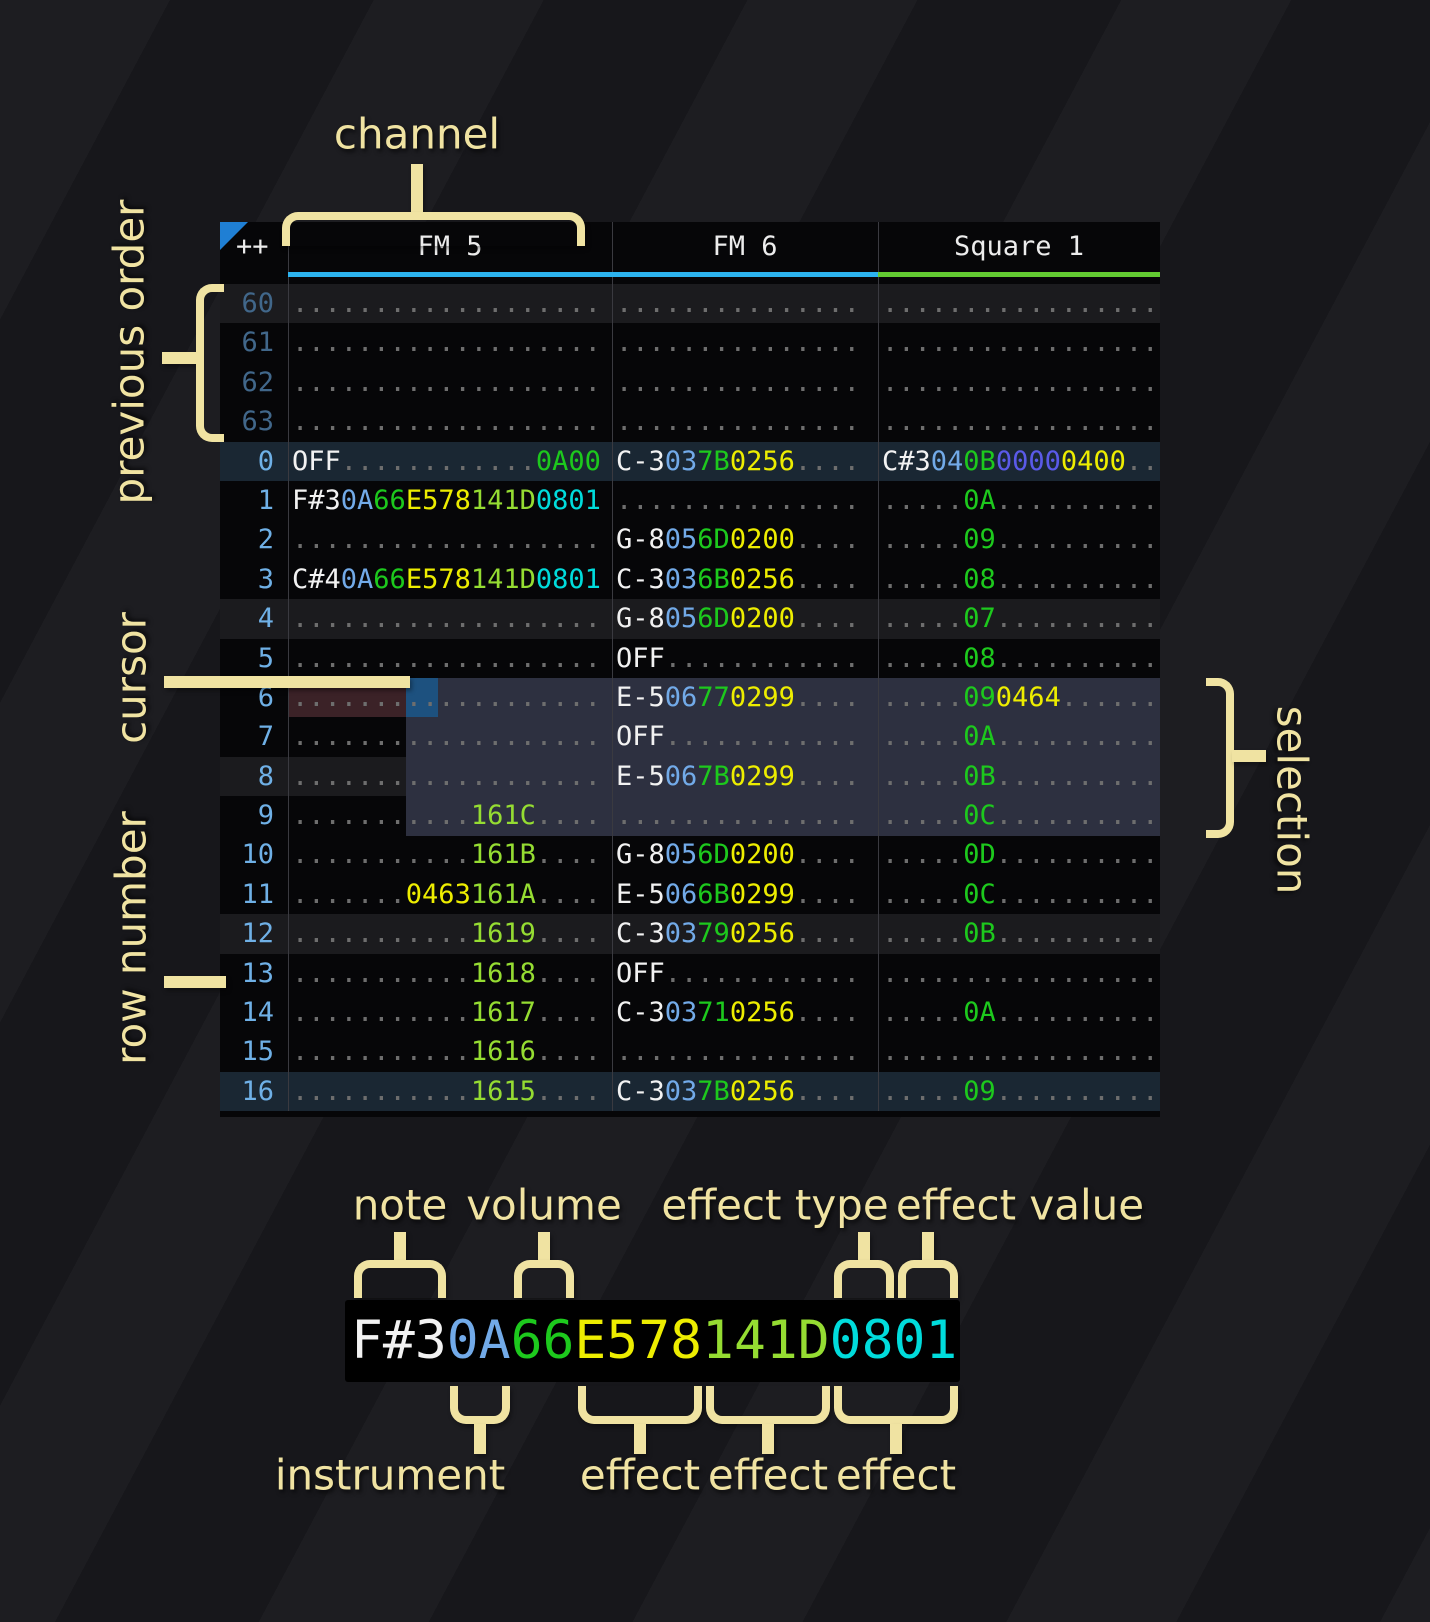  What do you see at coordinates (1019, 274) in the screenshot?
I see `channel-underline` at bounding box center [1019, 274].